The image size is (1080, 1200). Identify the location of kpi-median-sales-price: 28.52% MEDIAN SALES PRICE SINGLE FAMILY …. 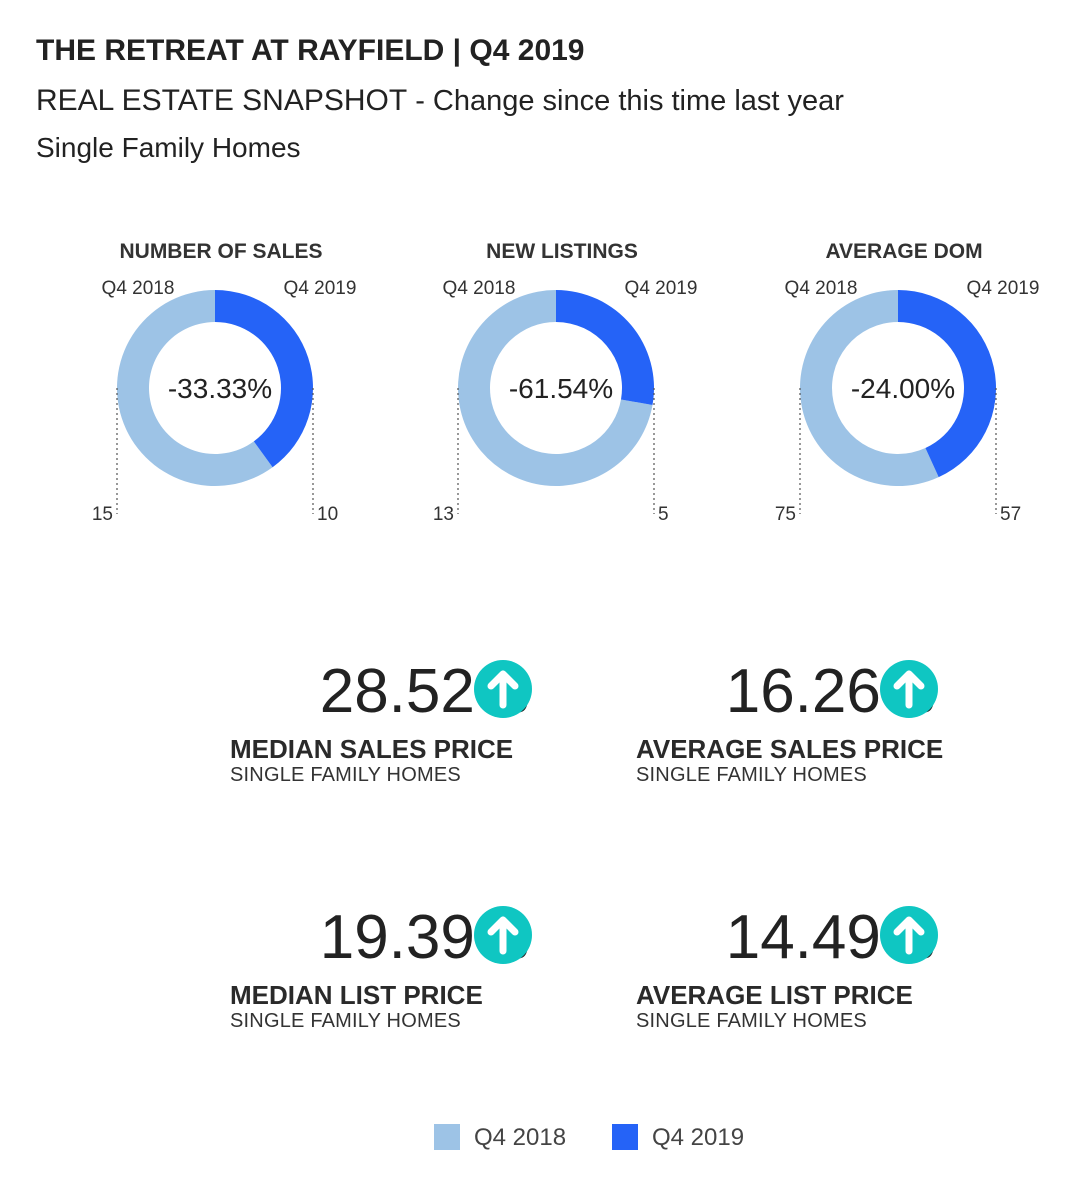
(341, 726).